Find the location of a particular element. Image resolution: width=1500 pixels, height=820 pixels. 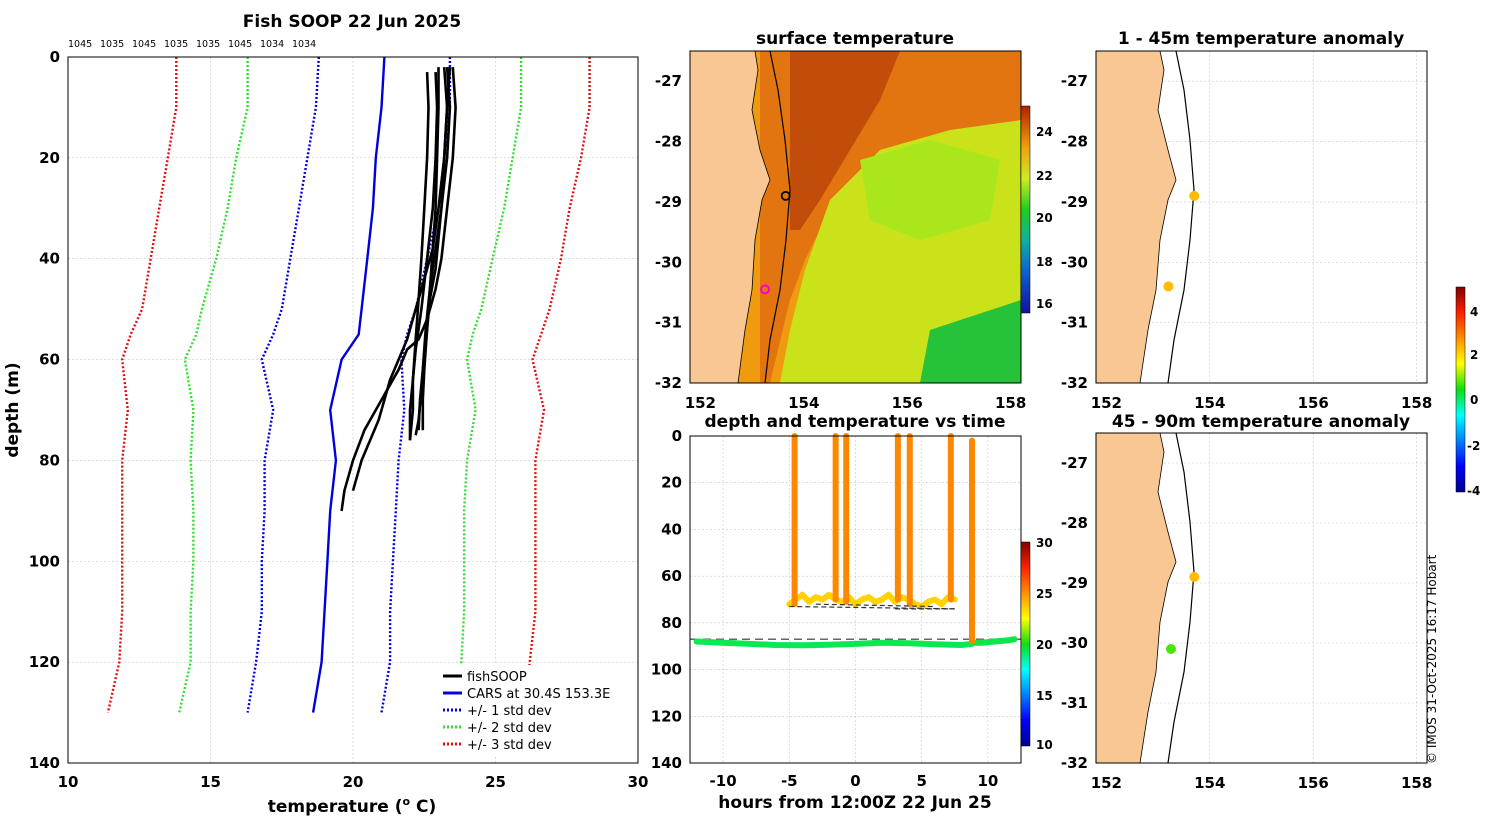

anomaly2-shelf-contour is located at coordinates (1181, 598).